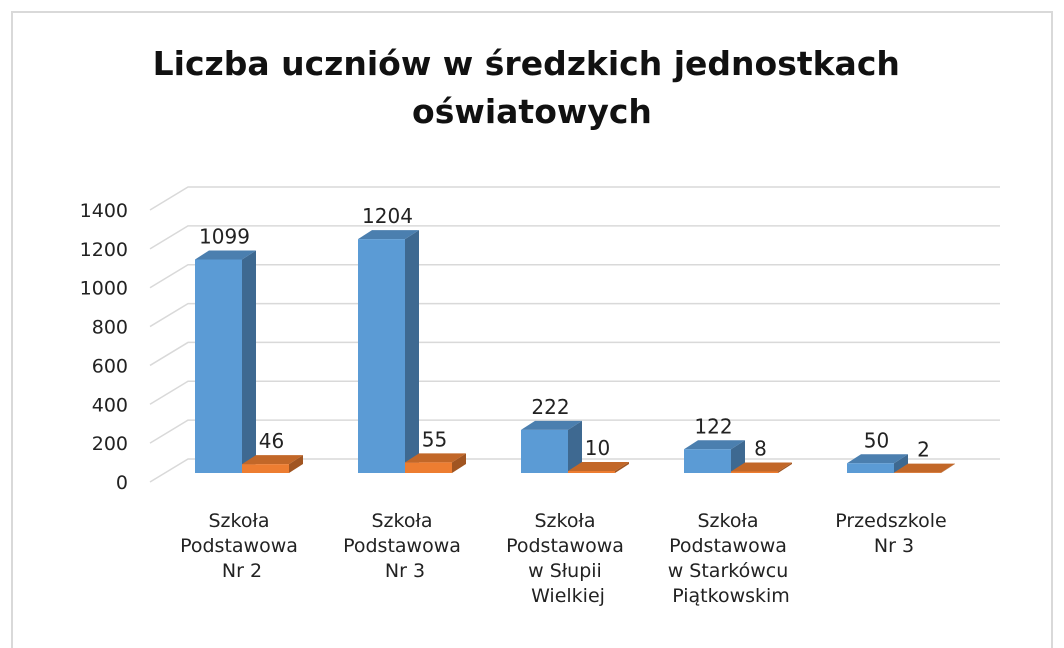  What do you see at coordinates (597, 448) in the screenshot?
I see `data-label: 10` at bounding box center [597, 448].